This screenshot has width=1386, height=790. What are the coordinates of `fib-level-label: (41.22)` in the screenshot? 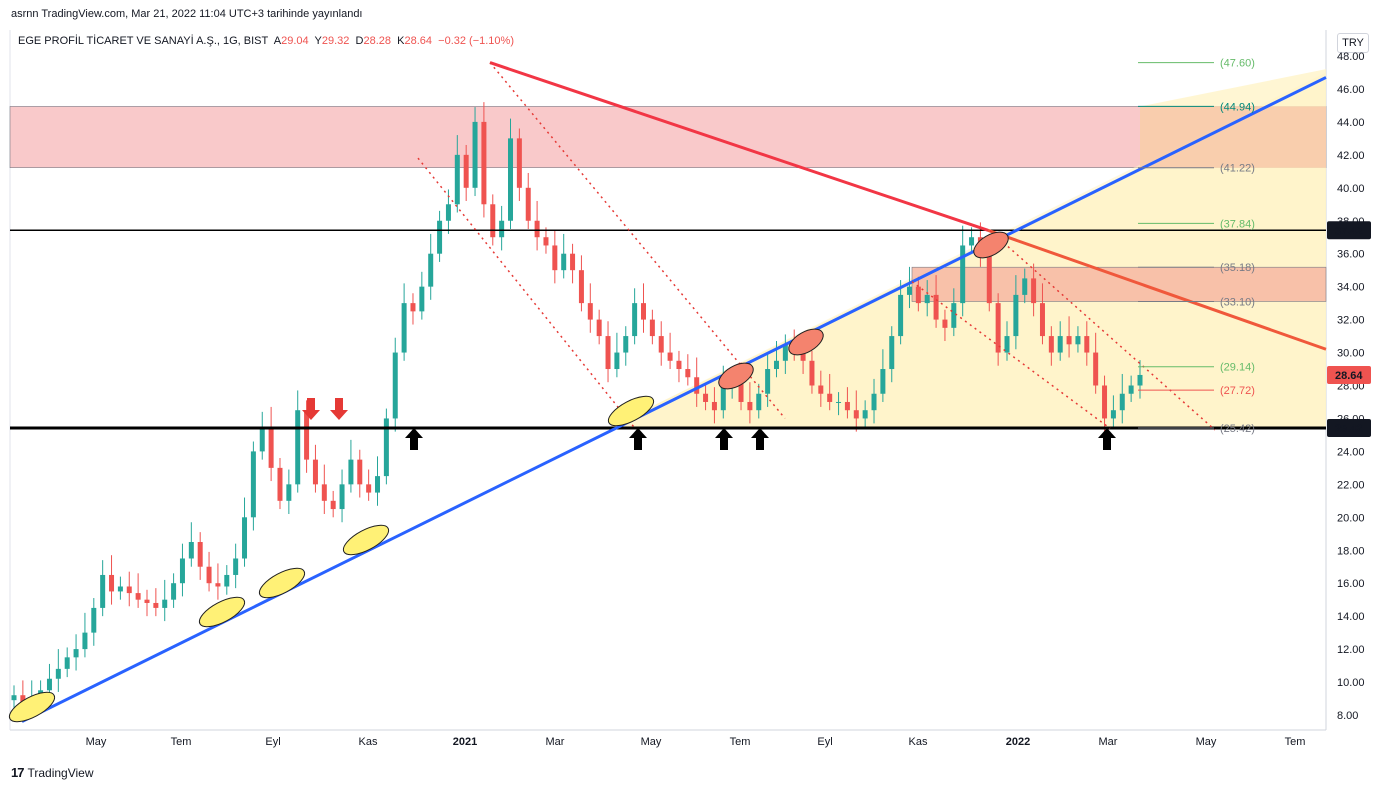 It's located at (1237, 169).